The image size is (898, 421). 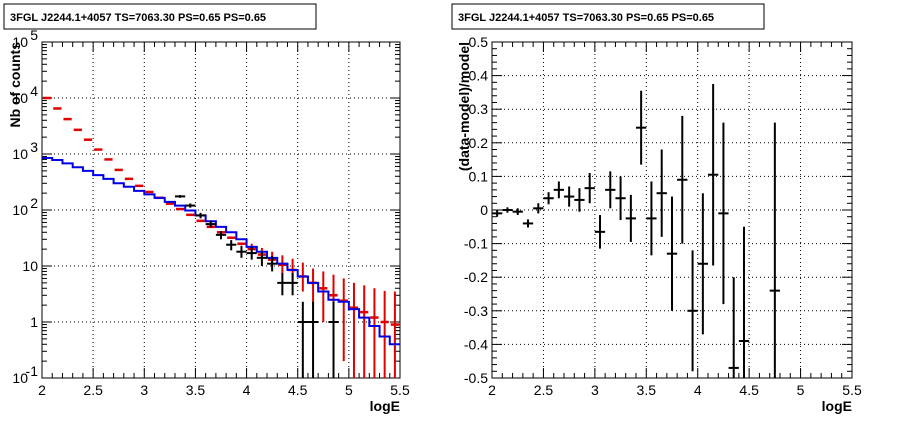 I want to click on data-points, so click(x=256, y=286).